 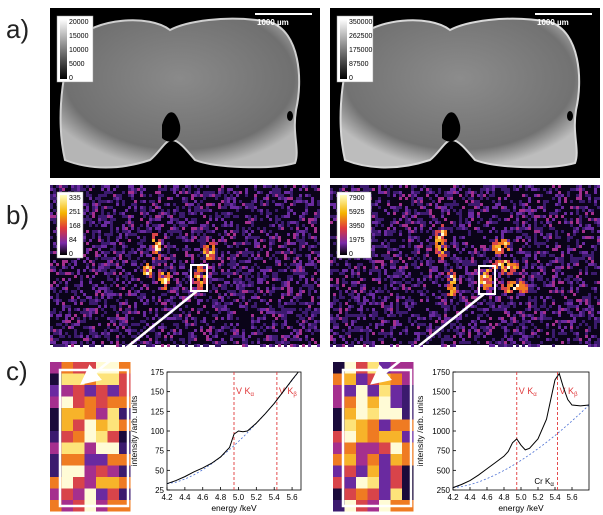 I want to click on y-tick-label: 100, so click(x=158, y=431).